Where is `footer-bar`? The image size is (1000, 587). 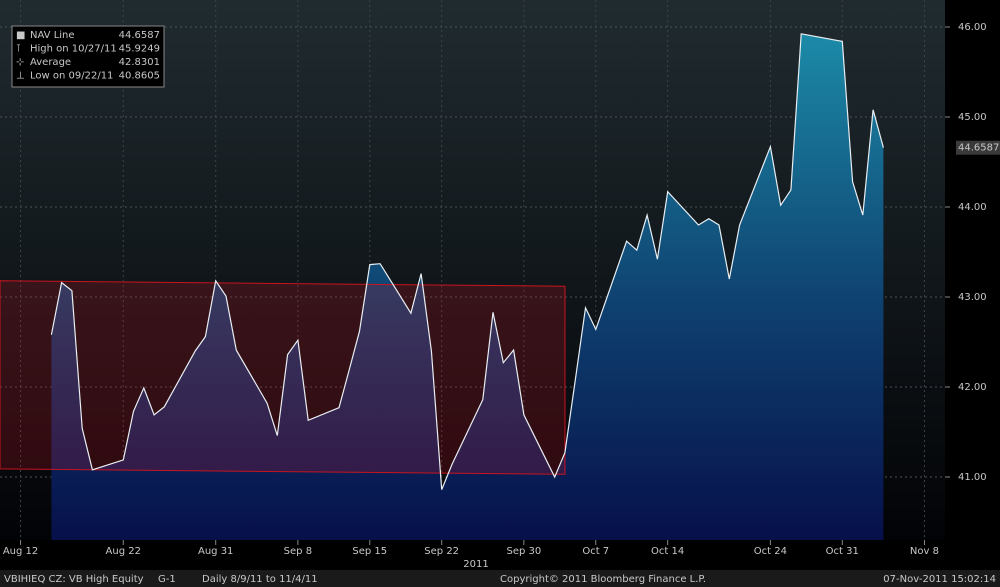
footer-bar is located at coordinates (500, 578).